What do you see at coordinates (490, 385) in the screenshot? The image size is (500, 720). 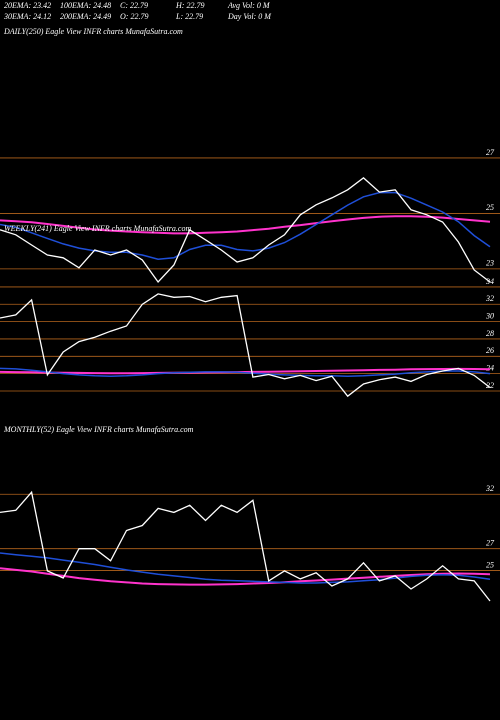 I see `y-tick-label: 22` at bounding box center [490, 385].